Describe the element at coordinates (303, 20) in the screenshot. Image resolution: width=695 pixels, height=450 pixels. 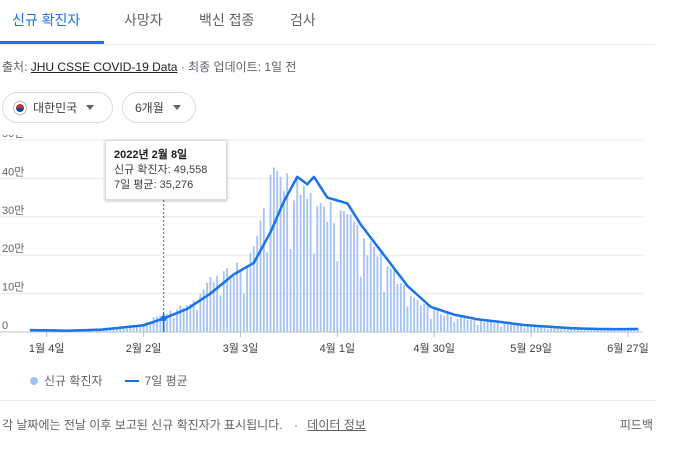
I see `tab-tests: 검사` at that location.